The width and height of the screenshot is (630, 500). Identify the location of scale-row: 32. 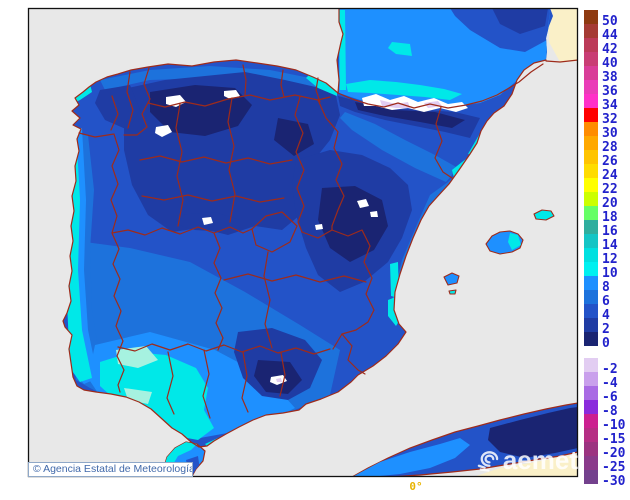
(607, 117).